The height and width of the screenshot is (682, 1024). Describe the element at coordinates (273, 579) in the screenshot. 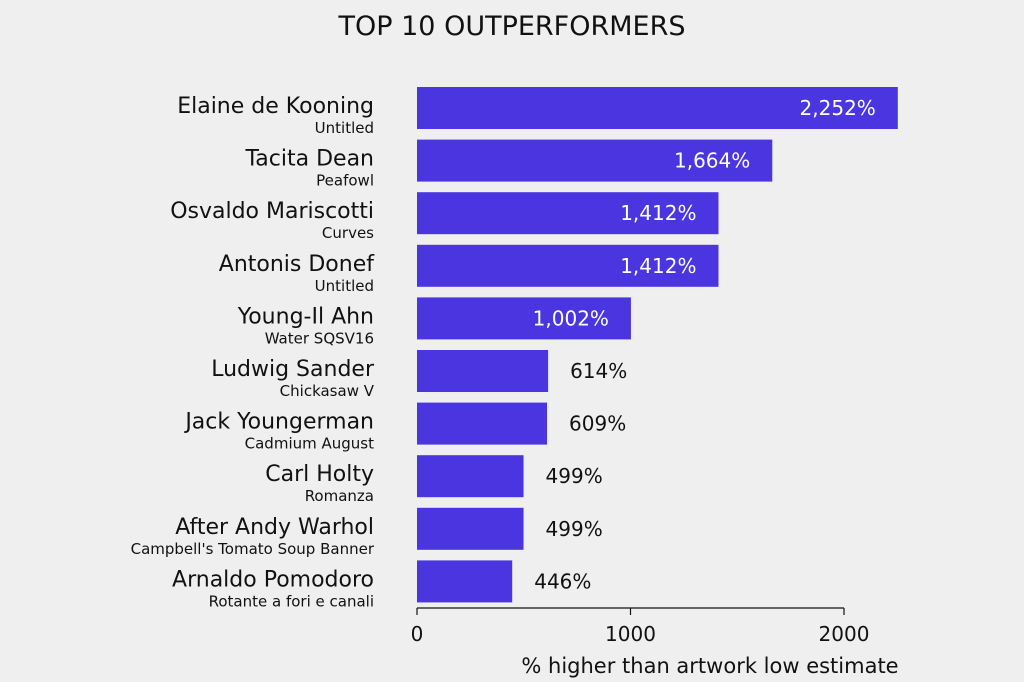

I see `artist-label: Arnaldo Pomodoro` at that location.